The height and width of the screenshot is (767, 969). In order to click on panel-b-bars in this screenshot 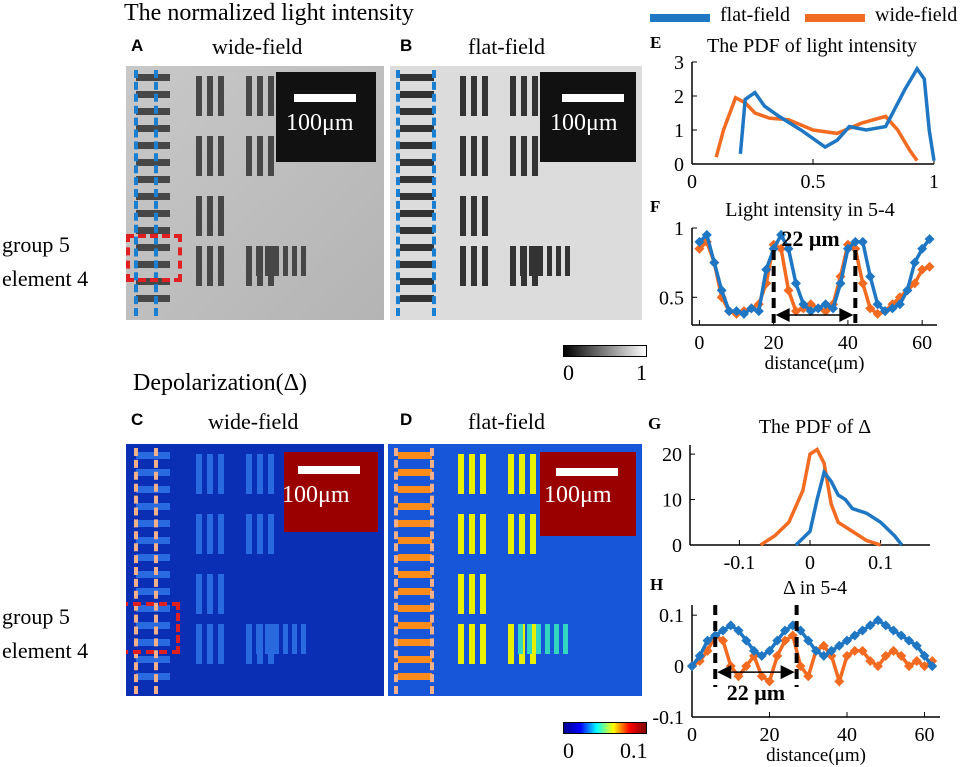, I will do `click(485, 188)`.